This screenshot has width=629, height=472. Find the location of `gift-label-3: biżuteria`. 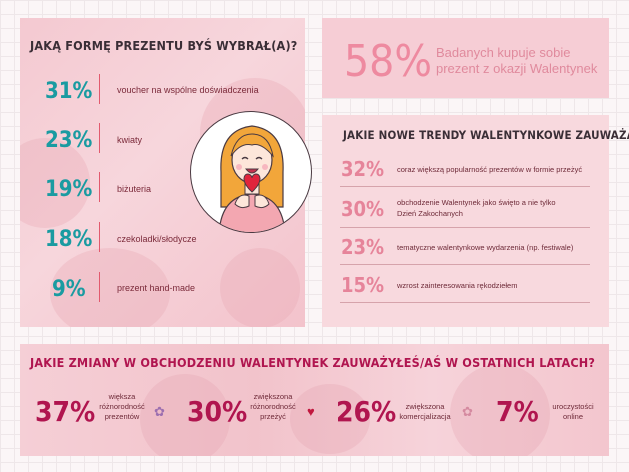

gift-label-3: biżuteria is located at coordinates (134, 189).